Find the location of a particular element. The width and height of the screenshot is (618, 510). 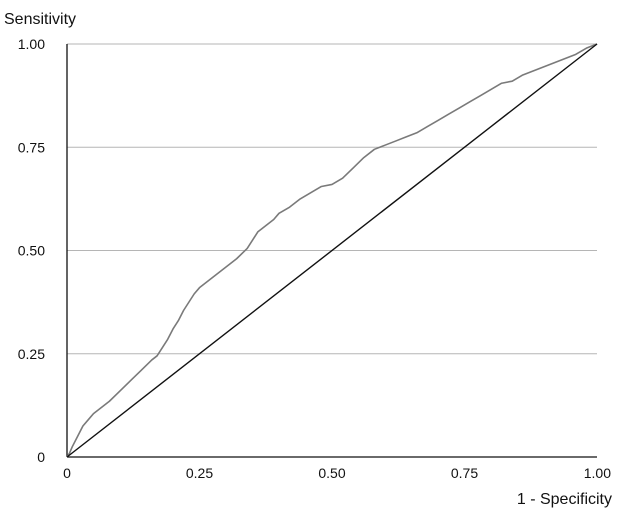

y-tick-label-1: 0.25 is located at coordinates (31, 354).